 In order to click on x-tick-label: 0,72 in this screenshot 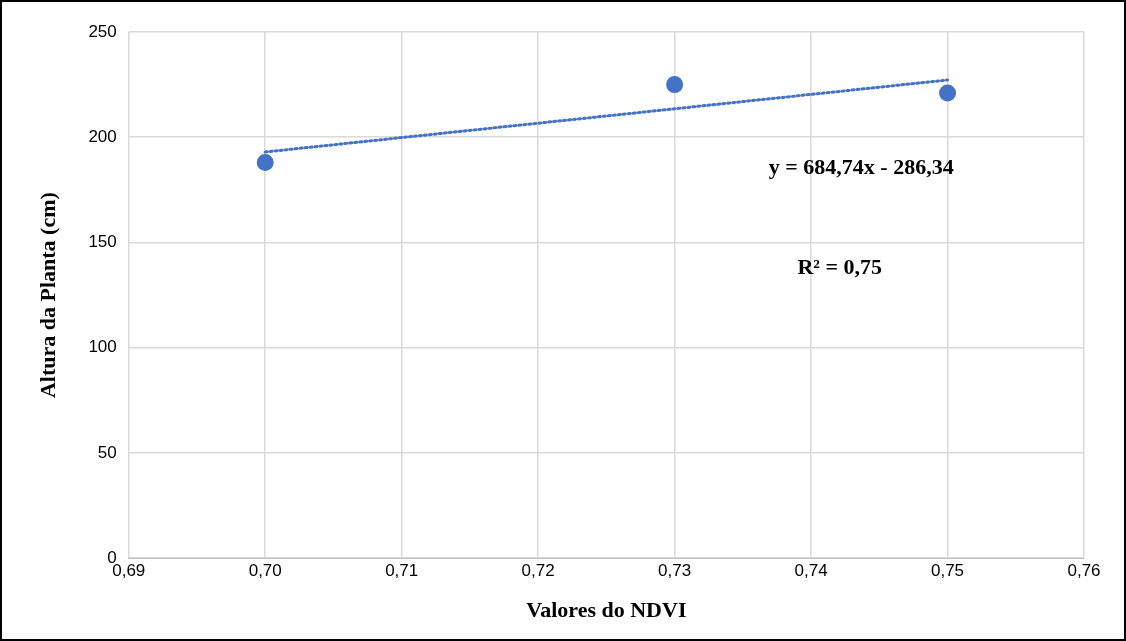, I will do `click(538, 571)`.